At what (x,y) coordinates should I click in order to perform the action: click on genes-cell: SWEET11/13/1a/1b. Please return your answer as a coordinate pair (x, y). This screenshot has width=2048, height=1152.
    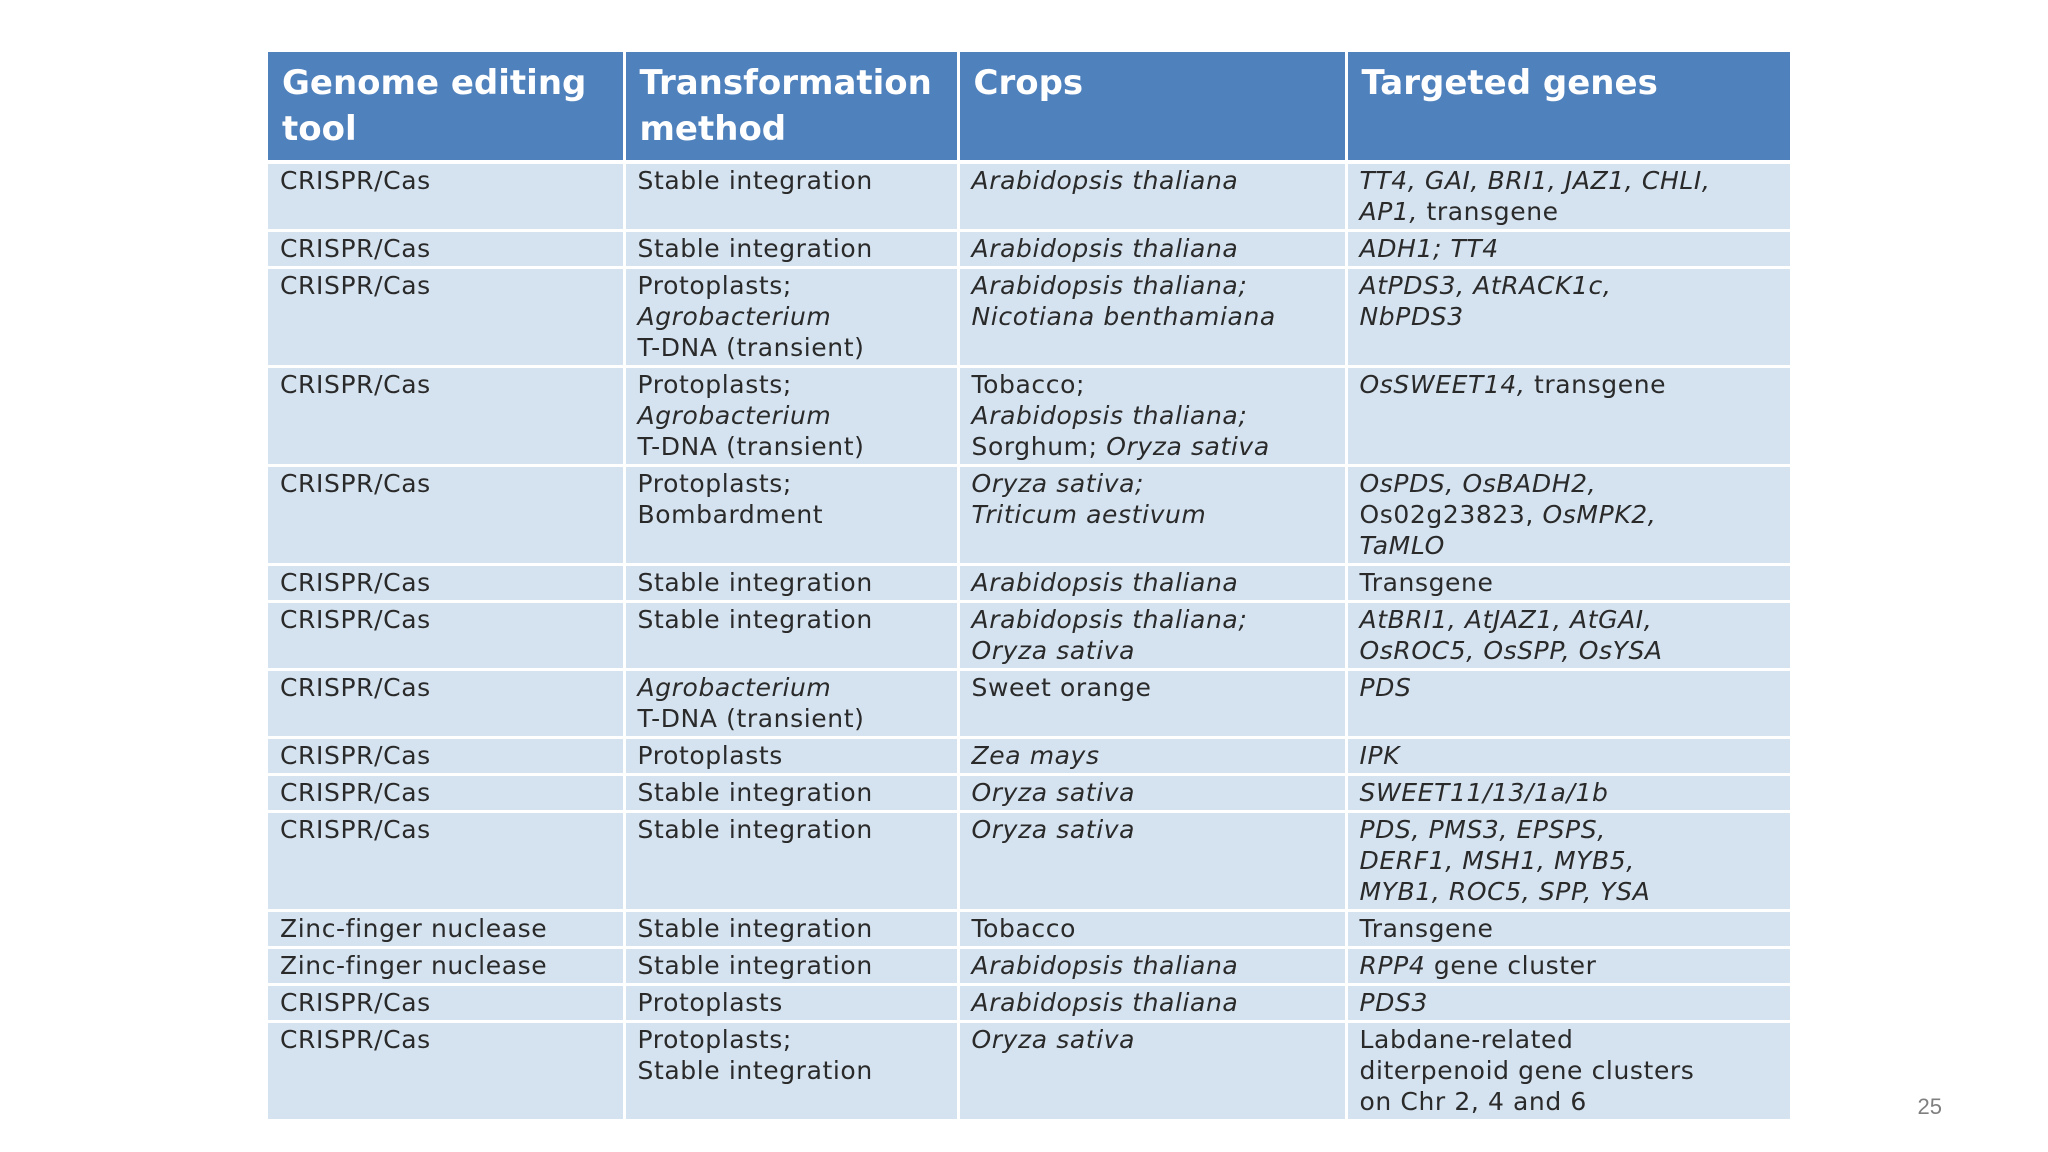
    Looking at the image, I should click on (1568, 792).